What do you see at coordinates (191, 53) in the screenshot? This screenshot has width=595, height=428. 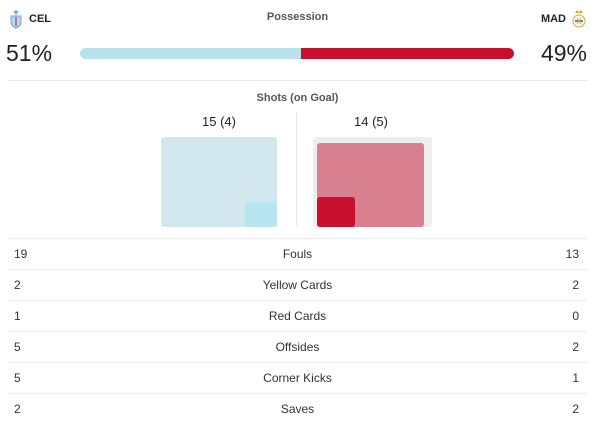 I see `possession-bar-home` at bounding box center [191, 53].